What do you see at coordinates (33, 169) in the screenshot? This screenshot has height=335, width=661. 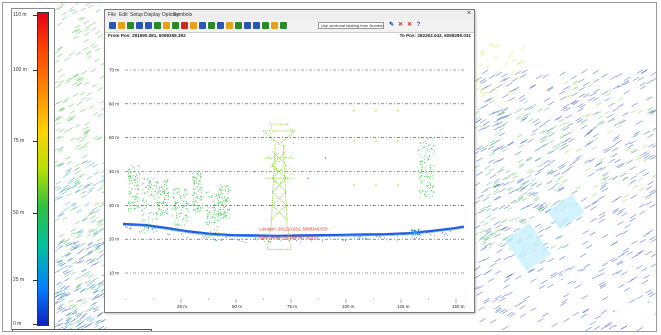 I see `elevation-legend: 110 m 100 m 75 m 50 m 25 m 0 m` at bounding box center [33, 169].